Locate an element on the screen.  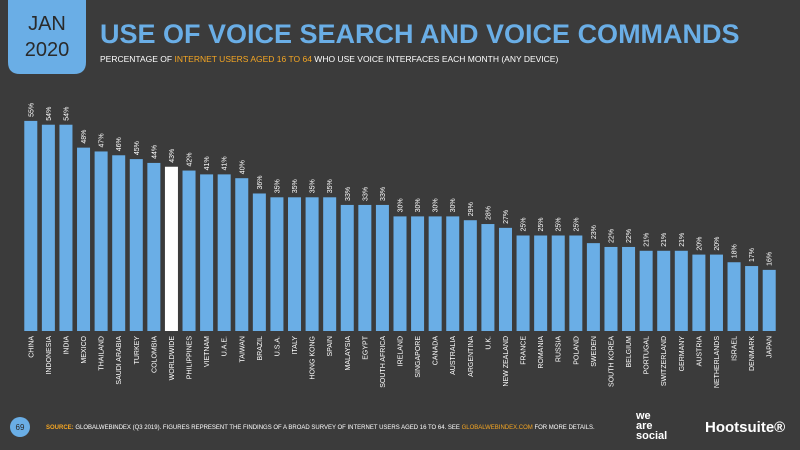
value-label: 41% is located at coordinates (225, 163).